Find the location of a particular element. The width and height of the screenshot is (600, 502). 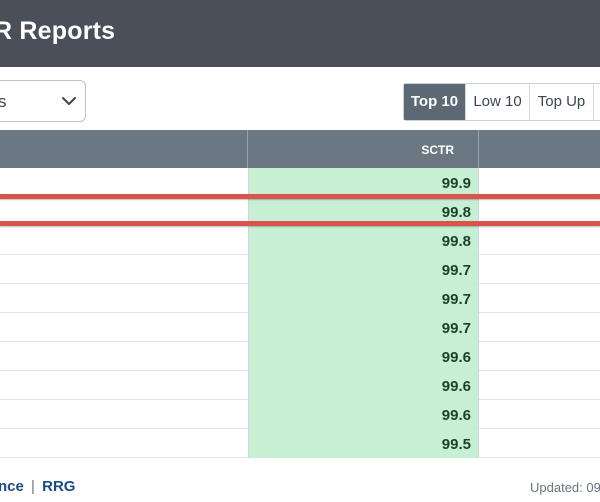

header-bar: R Reports is located at coordinates (300, 33).